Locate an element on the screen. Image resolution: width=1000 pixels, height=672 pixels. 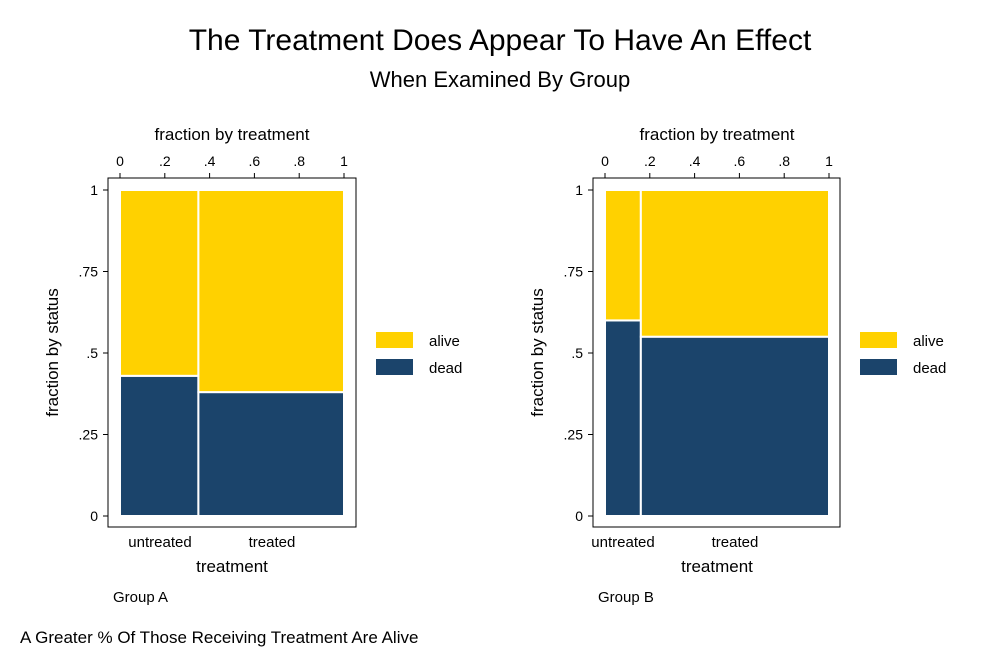
panel-caption: Group A is located at coordinates (140, 597).